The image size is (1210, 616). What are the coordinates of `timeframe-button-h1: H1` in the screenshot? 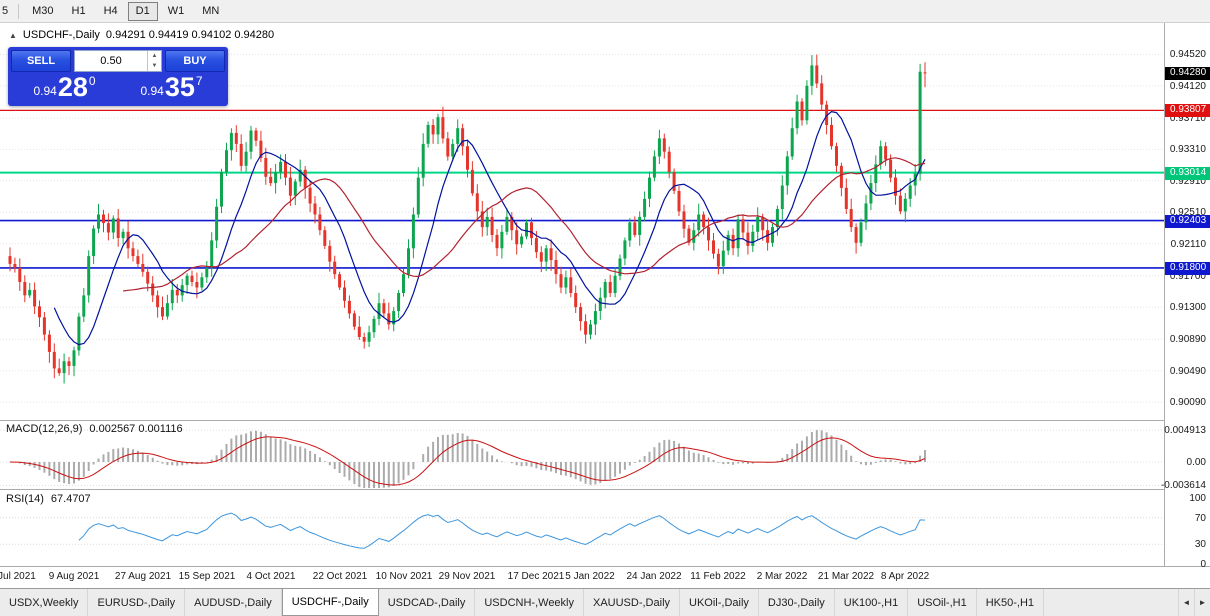 It's located at (78, 11).